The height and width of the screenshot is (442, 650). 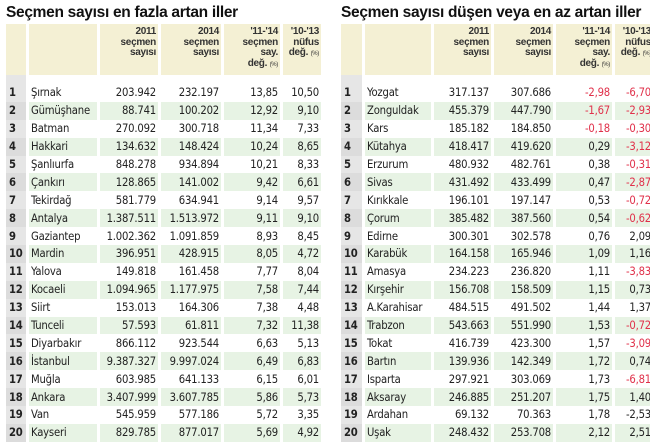 What do you see at coordinates (462, 289) in the screenshot?
I see `voters-2011-cell: 156.708` at bounding box center [462, 289].